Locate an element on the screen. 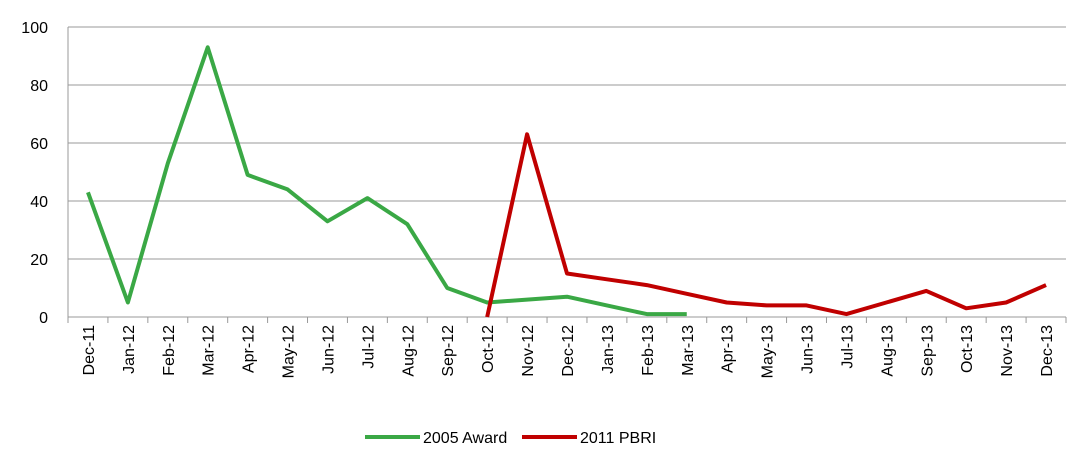 The height and width of the screenshot is (450, 1067). x-tick-label: Jul-12 is located at coordinates (368, 347).